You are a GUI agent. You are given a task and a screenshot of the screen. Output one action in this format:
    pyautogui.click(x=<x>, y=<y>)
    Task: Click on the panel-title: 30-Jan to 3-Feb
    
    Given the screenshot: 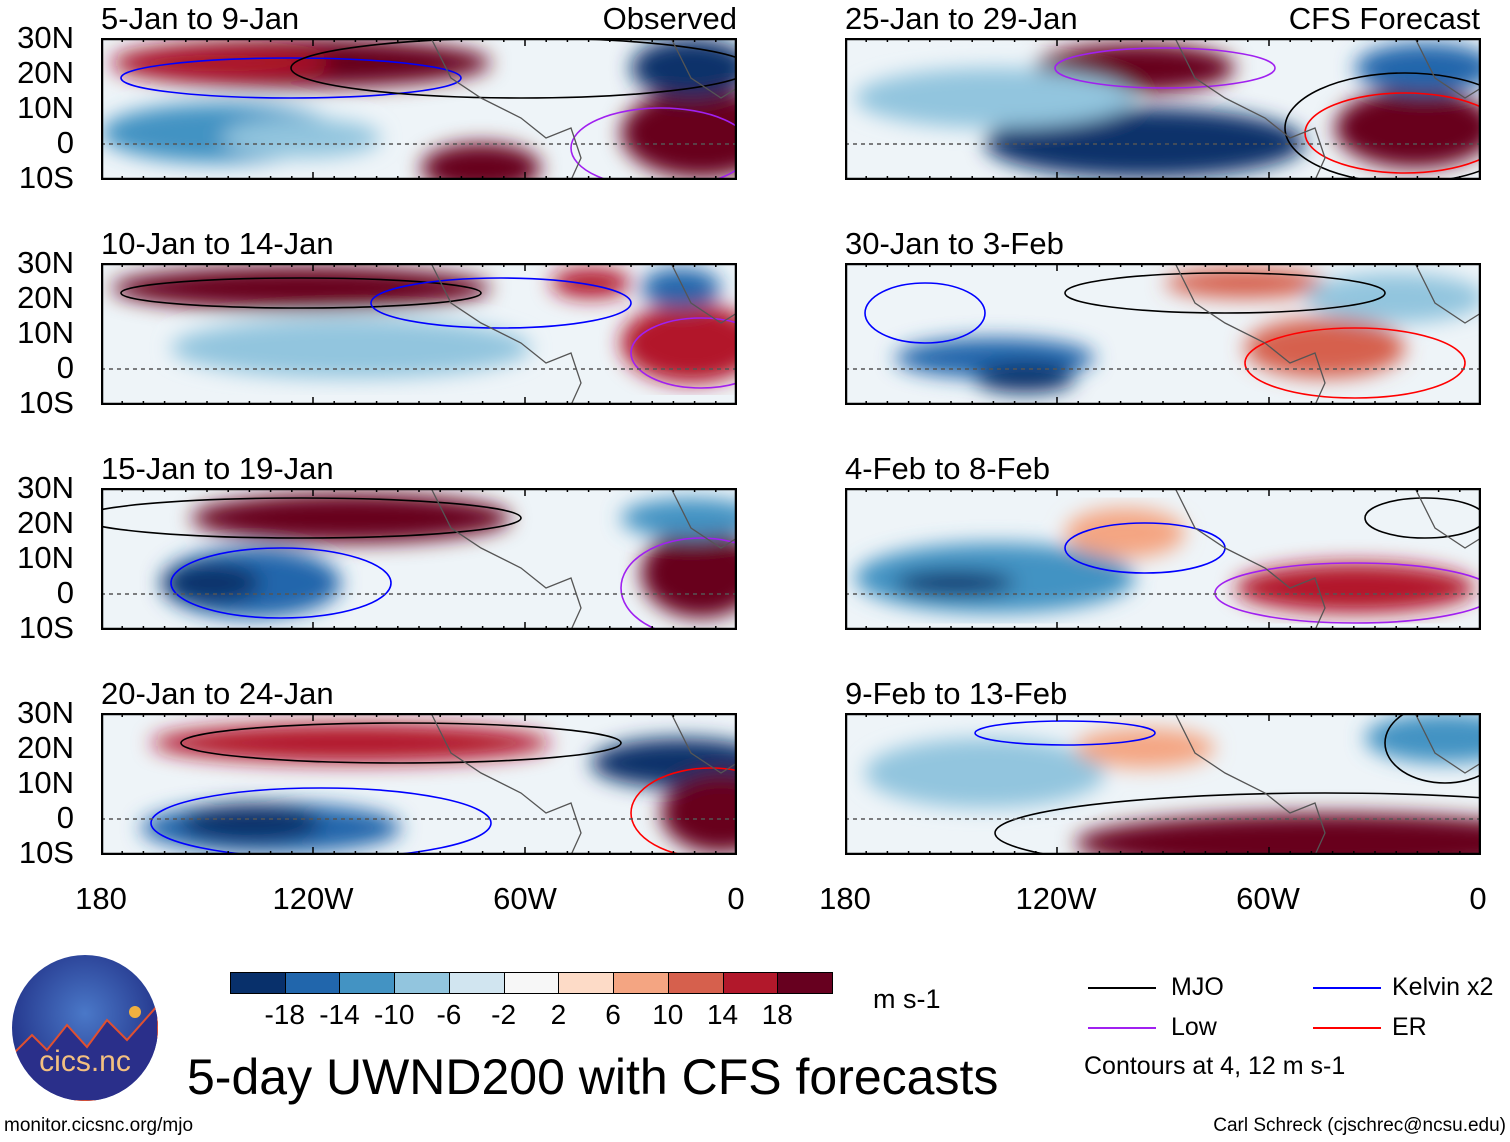 What is the action you would take?
    pyautogui.click(x=954, y=243)
    